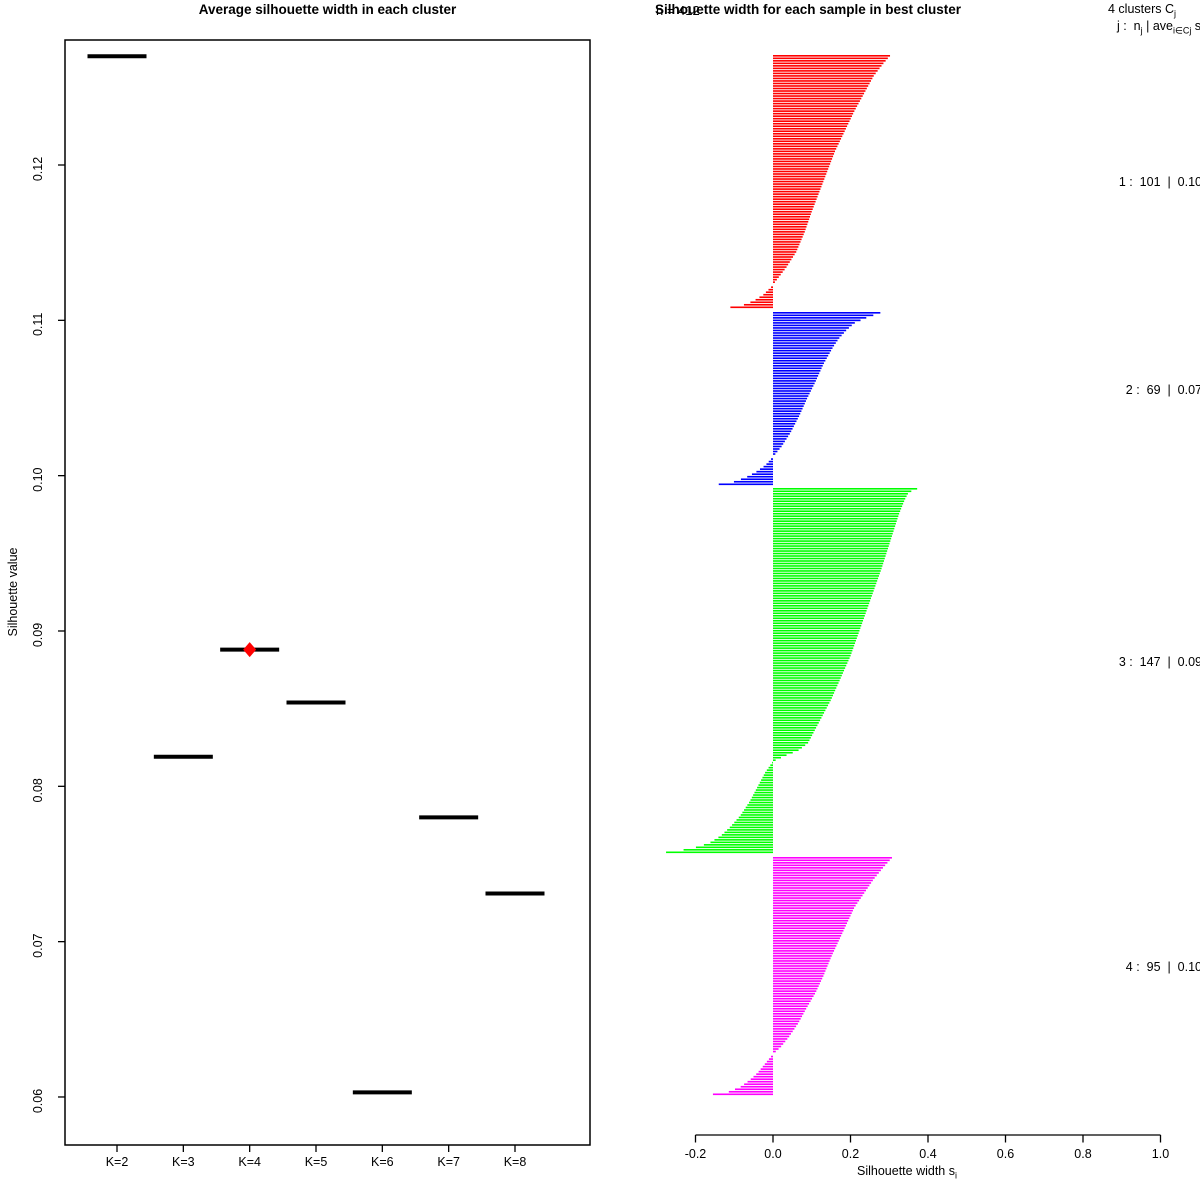 Image resolution: width=1200 pixels, height=1200 pixels. What do you see at coordinates (1005, 1154) in the screenshot?
I see `svg-text: 0.6` at bounding box center [1005, 1154].